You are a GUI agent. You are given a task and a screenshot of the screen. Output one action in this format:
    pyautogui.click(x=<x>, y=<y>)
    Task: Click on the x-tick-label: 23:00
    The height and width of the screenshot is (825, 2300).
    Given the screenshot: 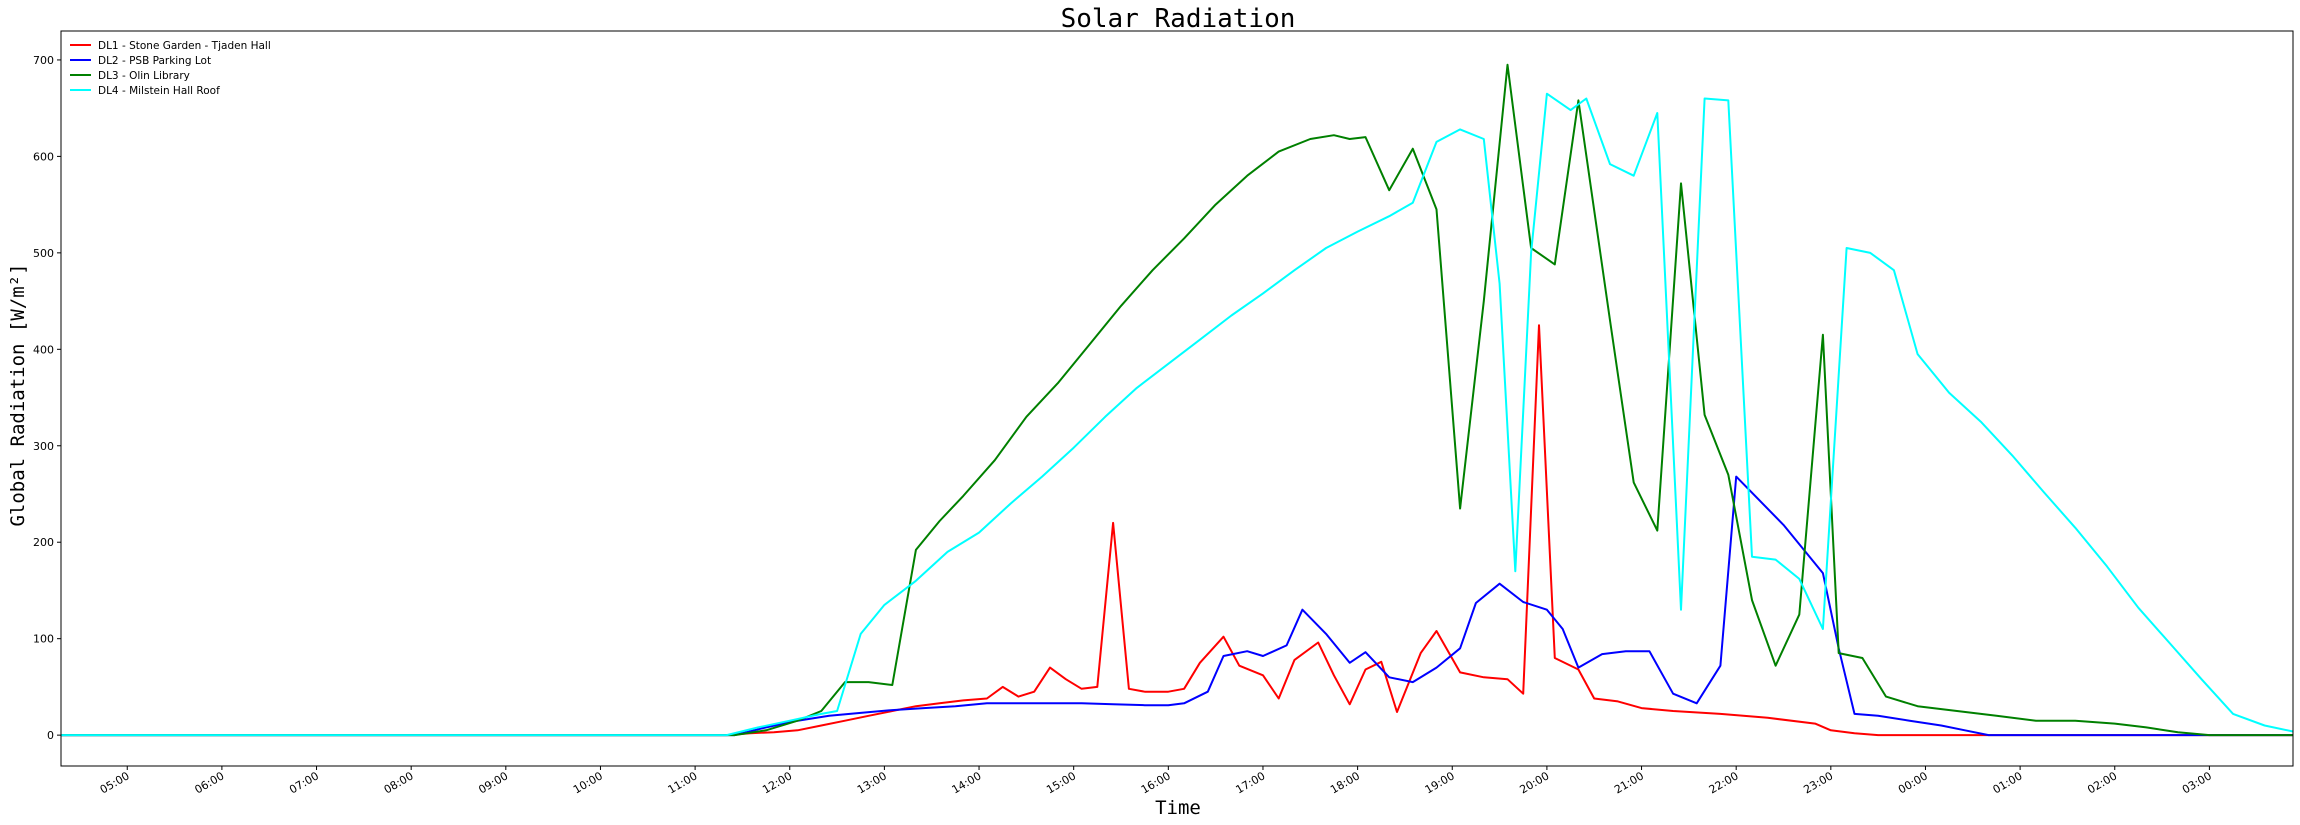 What is the action you would take?
    pyautogui.click(x=1818, y=782)
    